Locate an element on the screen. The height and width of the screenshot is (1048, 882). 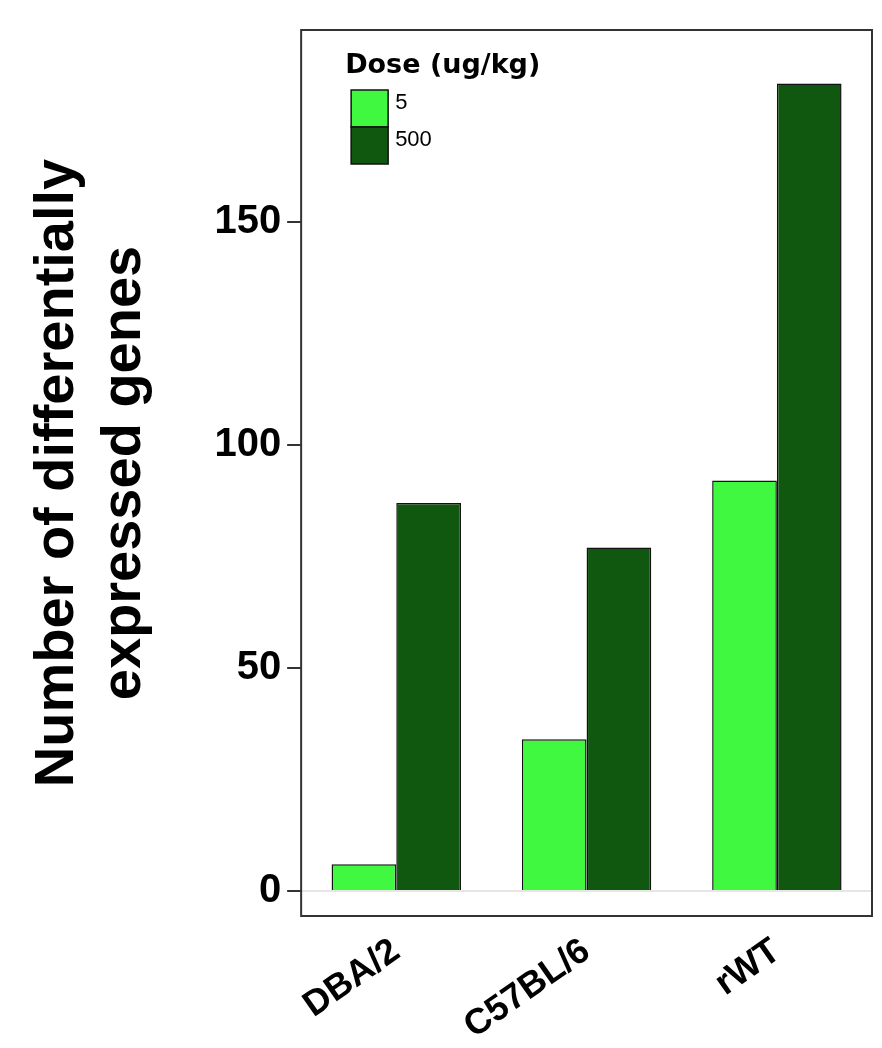
legend-label: 5 is located at coordinates (401, 102).